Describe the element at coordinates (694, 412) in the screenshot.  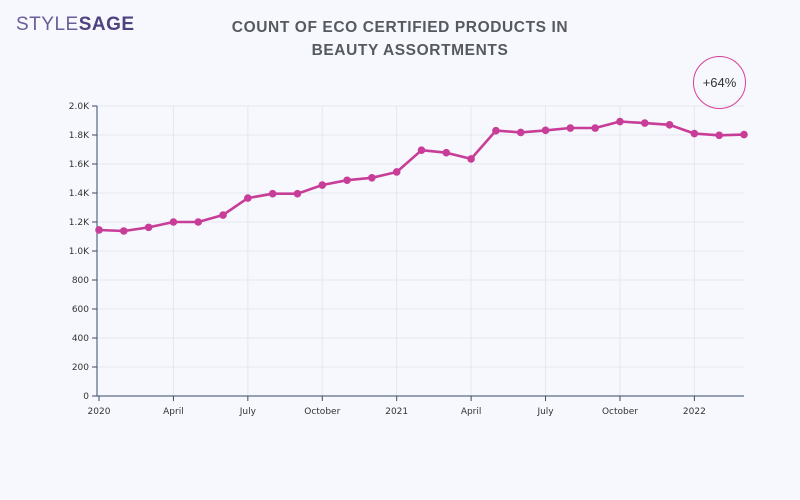
I see `x-tick-label: 2022` at that location.